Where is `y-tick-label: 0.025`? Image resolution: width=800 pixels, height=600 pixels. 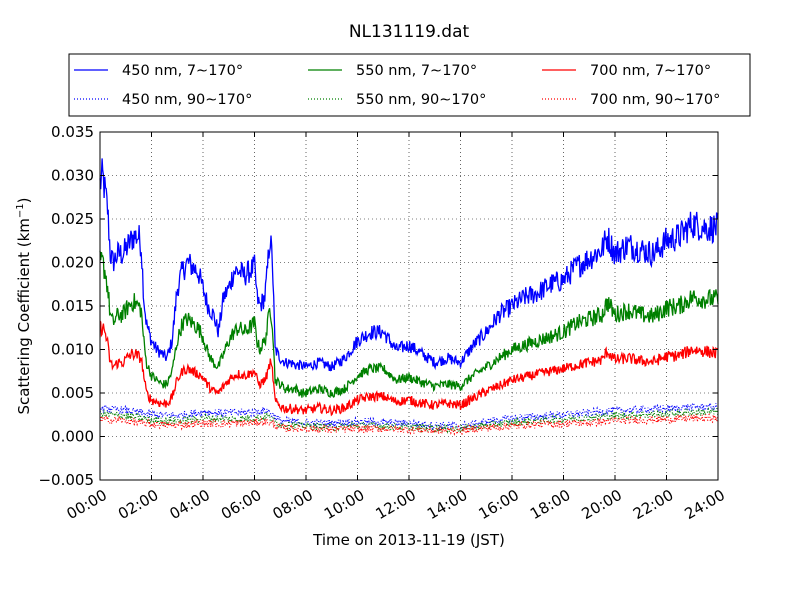 y-tick-label: 0.025 is located at coordinates (72, 219).